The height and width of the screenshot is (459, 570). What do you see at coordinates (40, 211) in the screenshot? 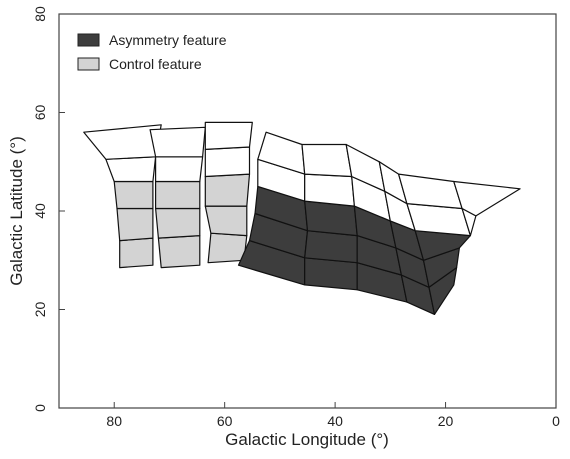
I see `y-tick-label: 40` at bounding box center [40, 211].